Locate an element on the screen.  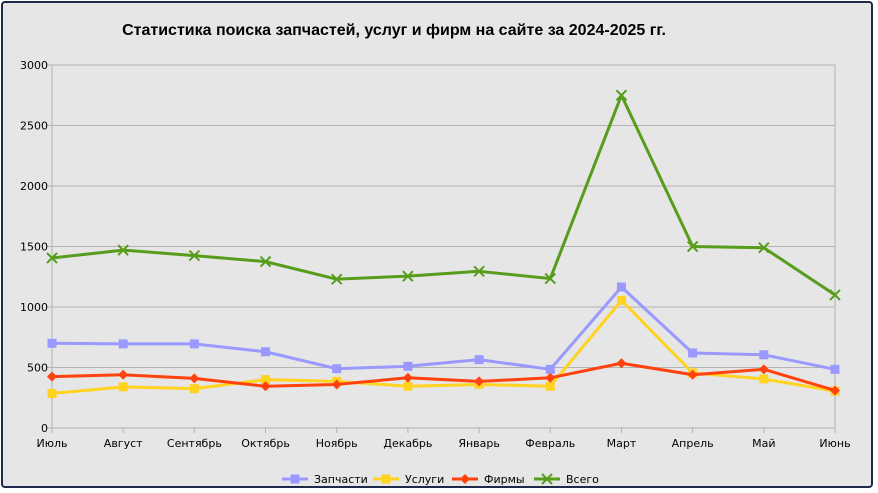
x-tick-label: Июль is located at coordinates (51, 443).